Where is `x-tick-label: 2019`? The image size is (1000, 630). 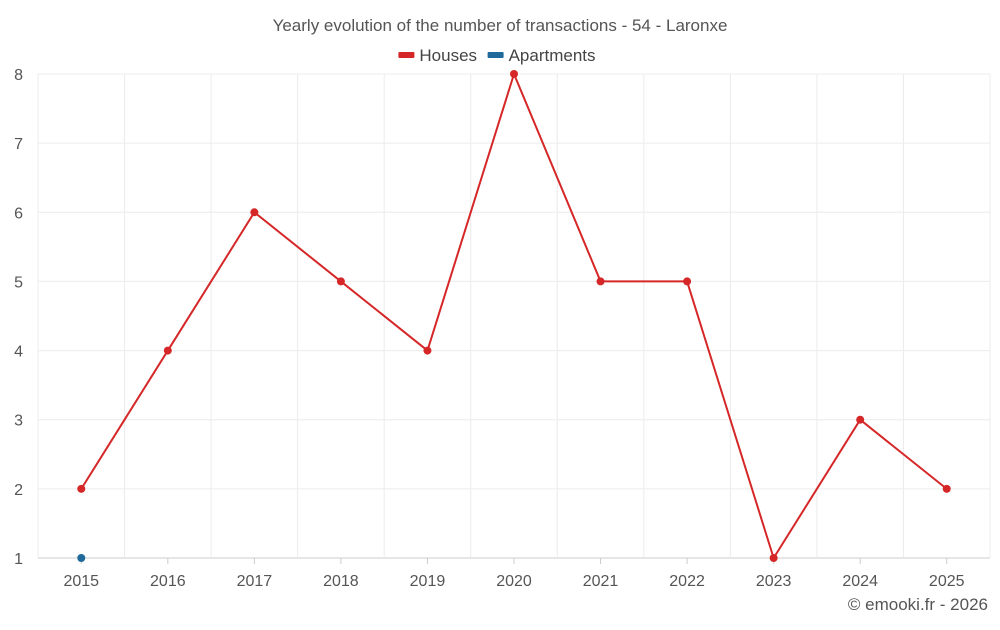 x-tick-label: 2019 is located at coordinates (428, 581).